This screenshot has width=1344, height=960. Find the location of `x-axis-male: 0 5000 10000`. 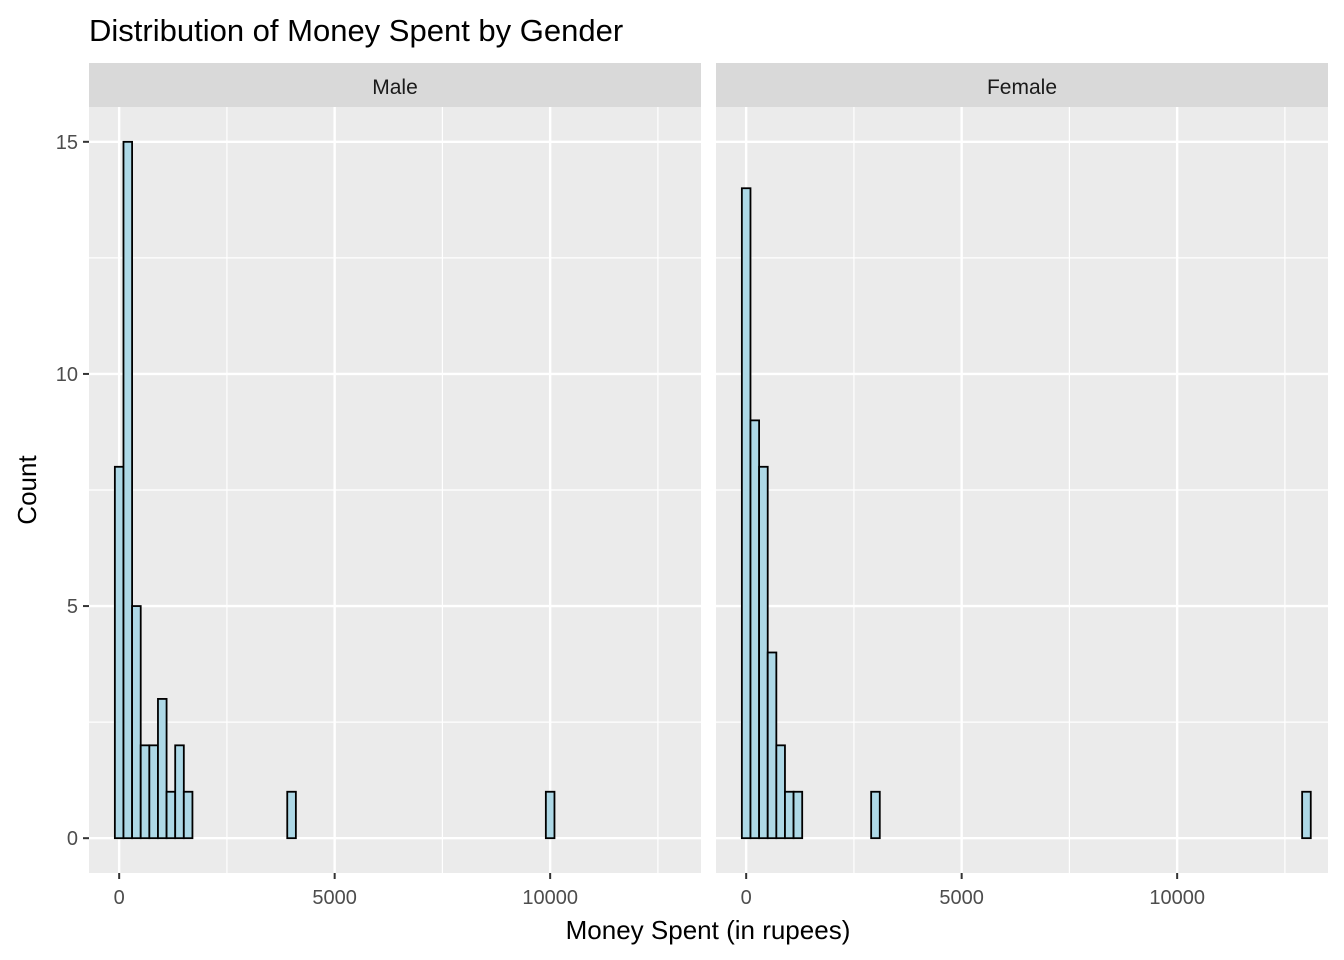

x-axis-male: 0 5000 10000 is located at coordinates (346, 891).